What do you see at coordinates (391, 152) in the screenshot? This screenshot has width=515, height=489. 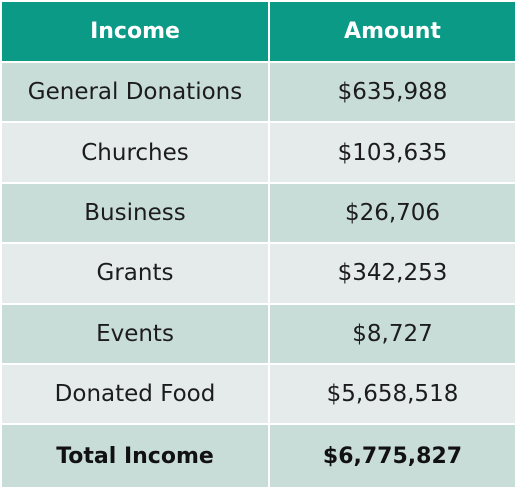 I see `amount-cell: $103,635` at bounding box center [391, 152].